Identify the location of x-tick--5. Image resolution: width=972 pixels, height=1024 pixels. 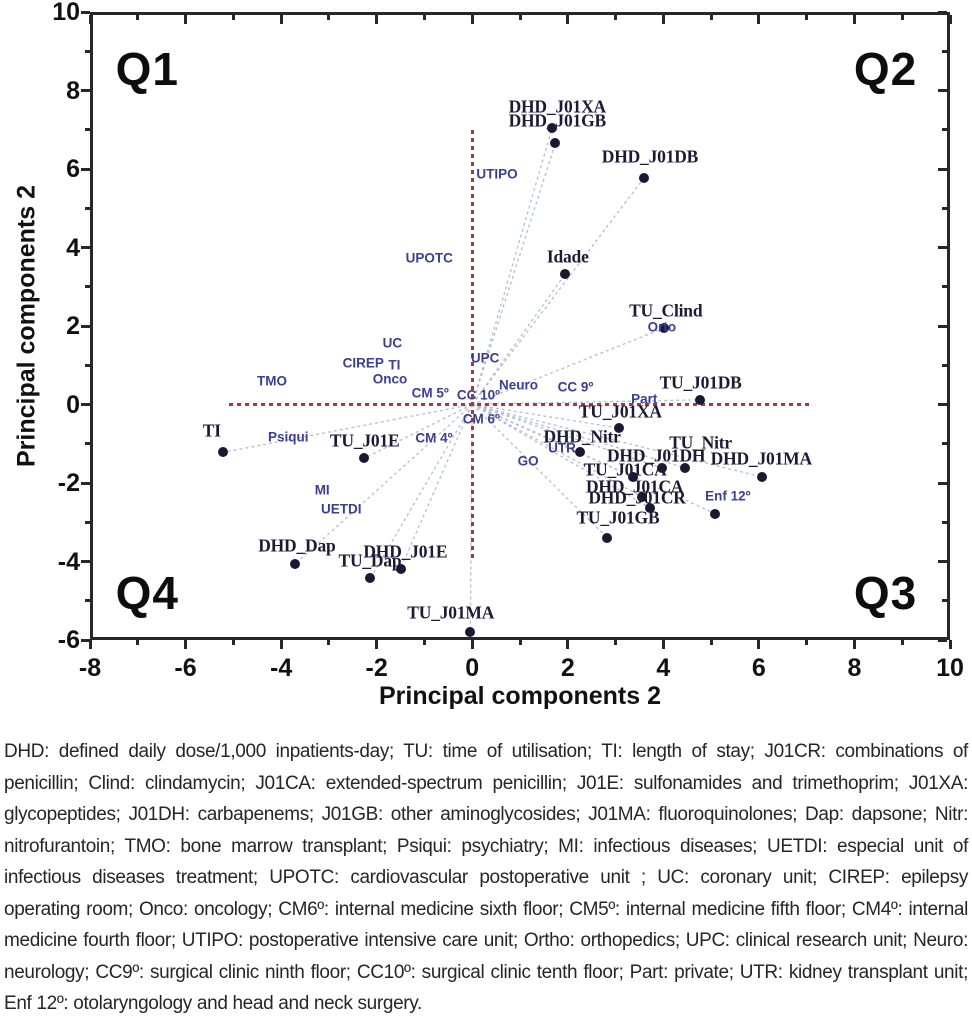
(233, 642).